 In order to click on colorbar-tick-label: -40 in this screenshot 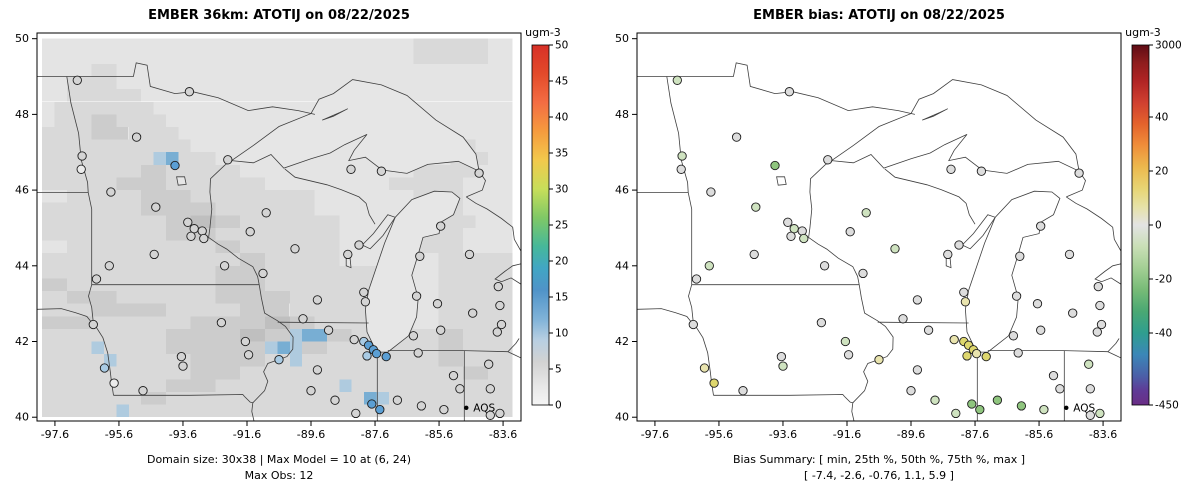, I will do `click(1163, 334)`.